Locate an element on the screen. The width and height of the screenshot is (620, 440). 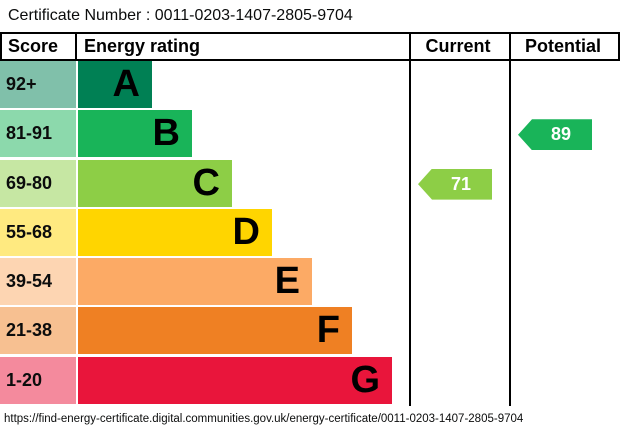
band-row-d: 55-68 D is located at coordinates (310, 233).